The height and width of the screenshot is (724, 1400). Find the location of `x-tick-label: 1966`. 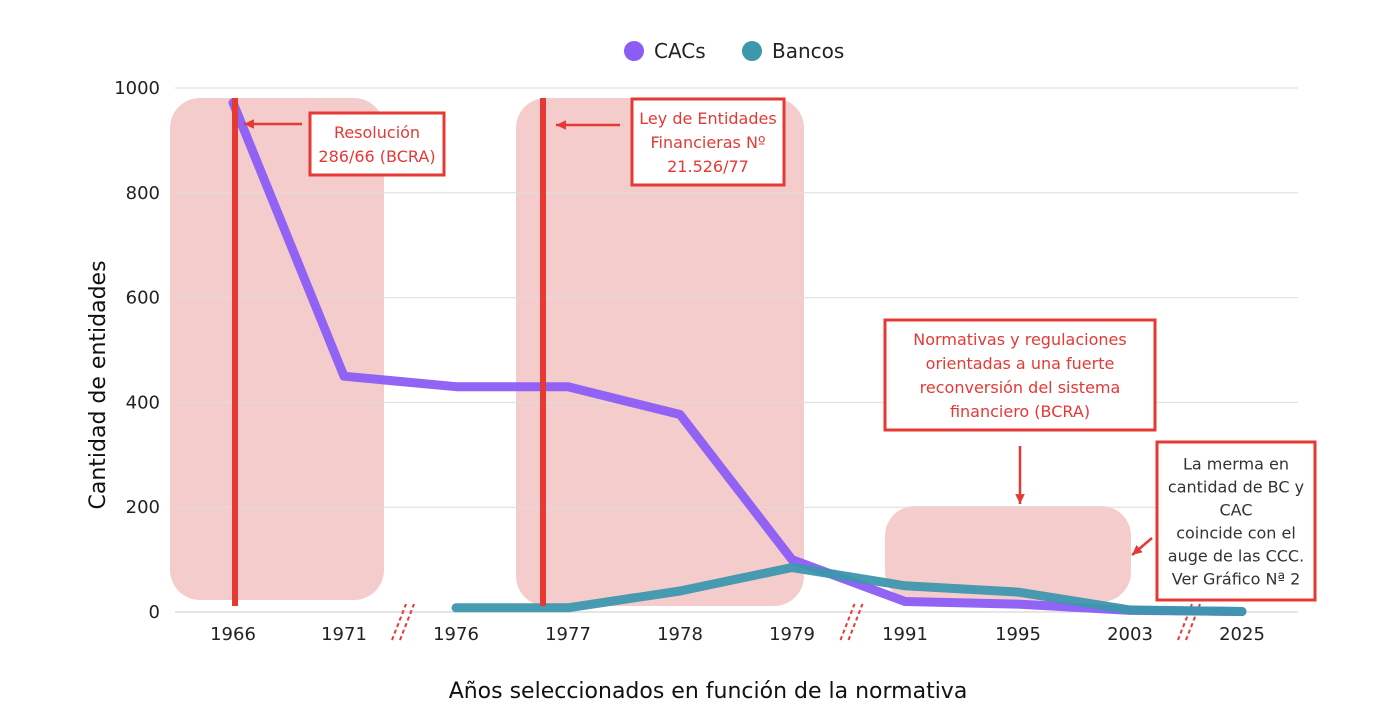

x-tick-label: 1966 is located at coordinates (233, 634).